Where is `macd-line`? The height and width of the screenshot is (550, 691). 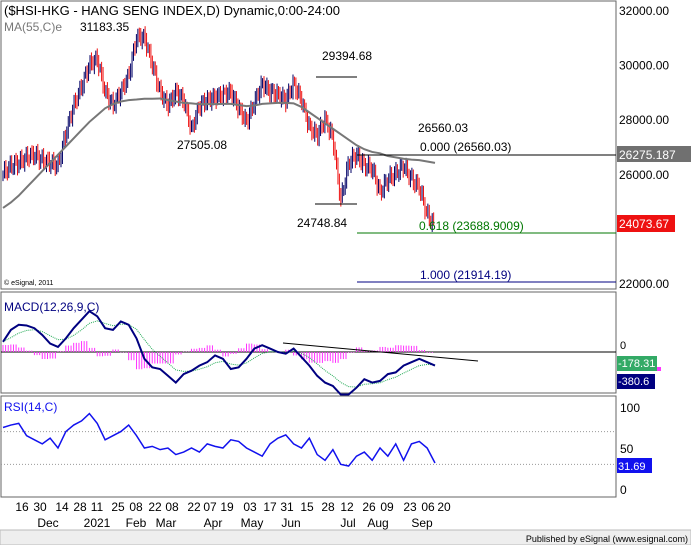
macd-line is located at coordinates (219, 352).